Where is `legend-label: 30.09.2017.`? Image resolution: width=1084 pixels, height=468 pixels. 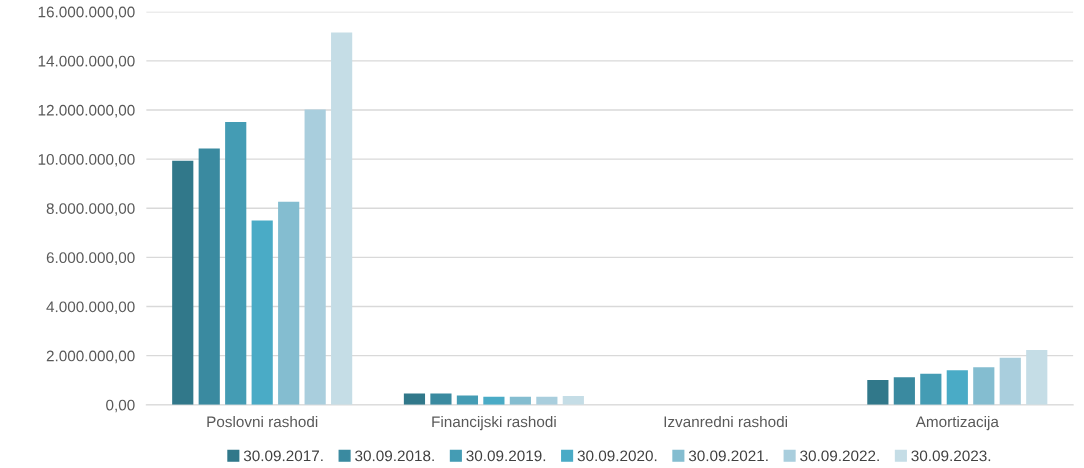
legend-label: 30.09.2017. is located at coordinates (283, 456).